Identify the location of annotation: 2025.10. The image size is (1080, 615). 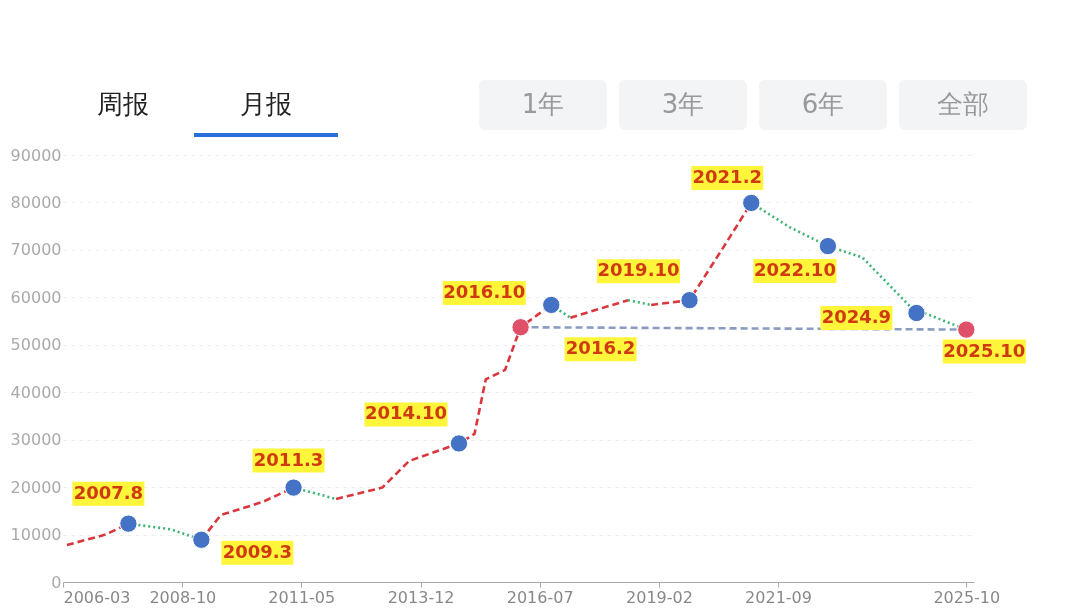
(984, 350).